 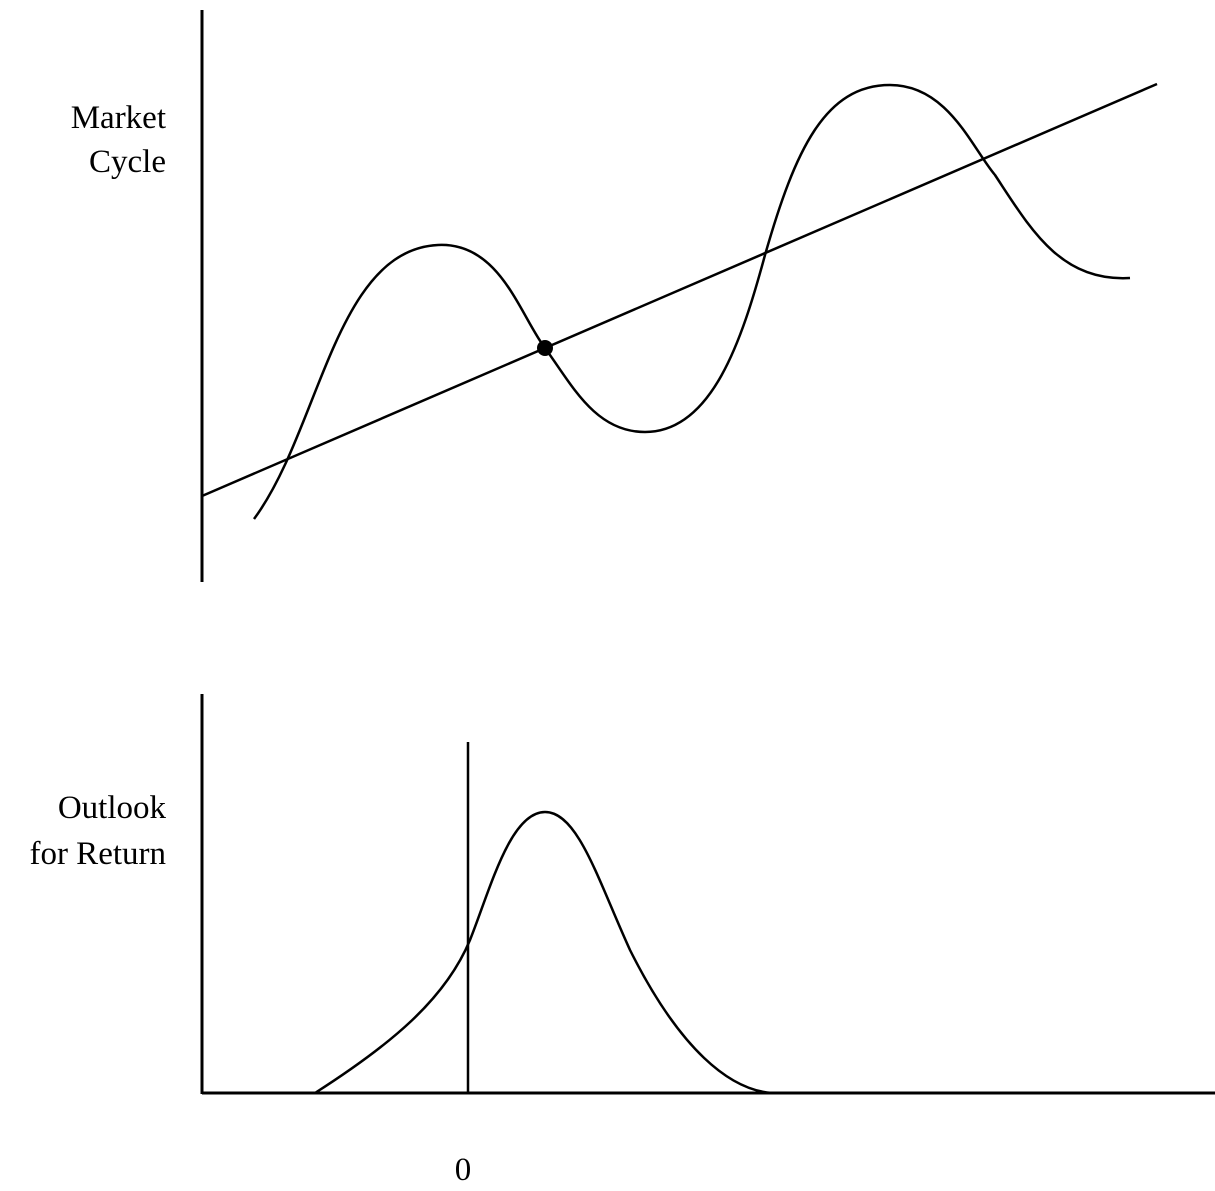 I want to click on return-distribution-curve, so click(x=543, y=952).